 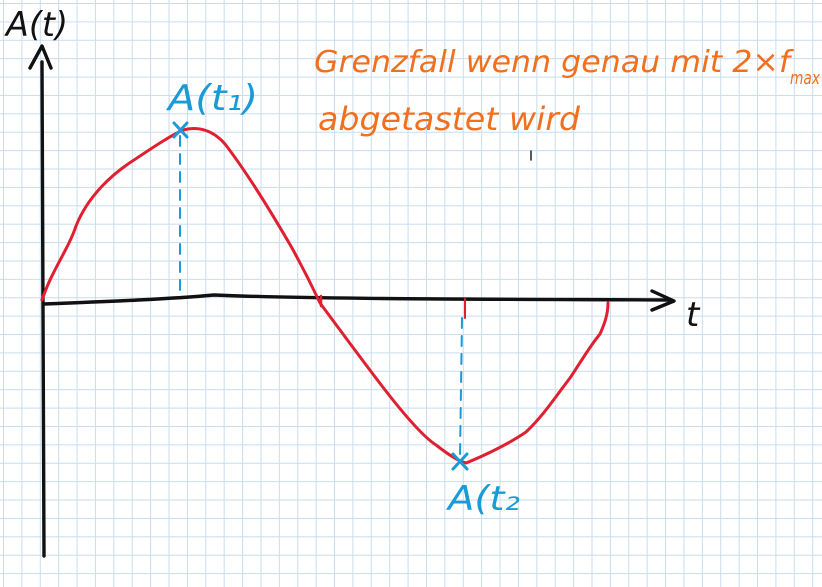 What do you see at coordinates (461, 388) in the screenshot?
I see `sample-line-t2` at bounding box center [461, 388].